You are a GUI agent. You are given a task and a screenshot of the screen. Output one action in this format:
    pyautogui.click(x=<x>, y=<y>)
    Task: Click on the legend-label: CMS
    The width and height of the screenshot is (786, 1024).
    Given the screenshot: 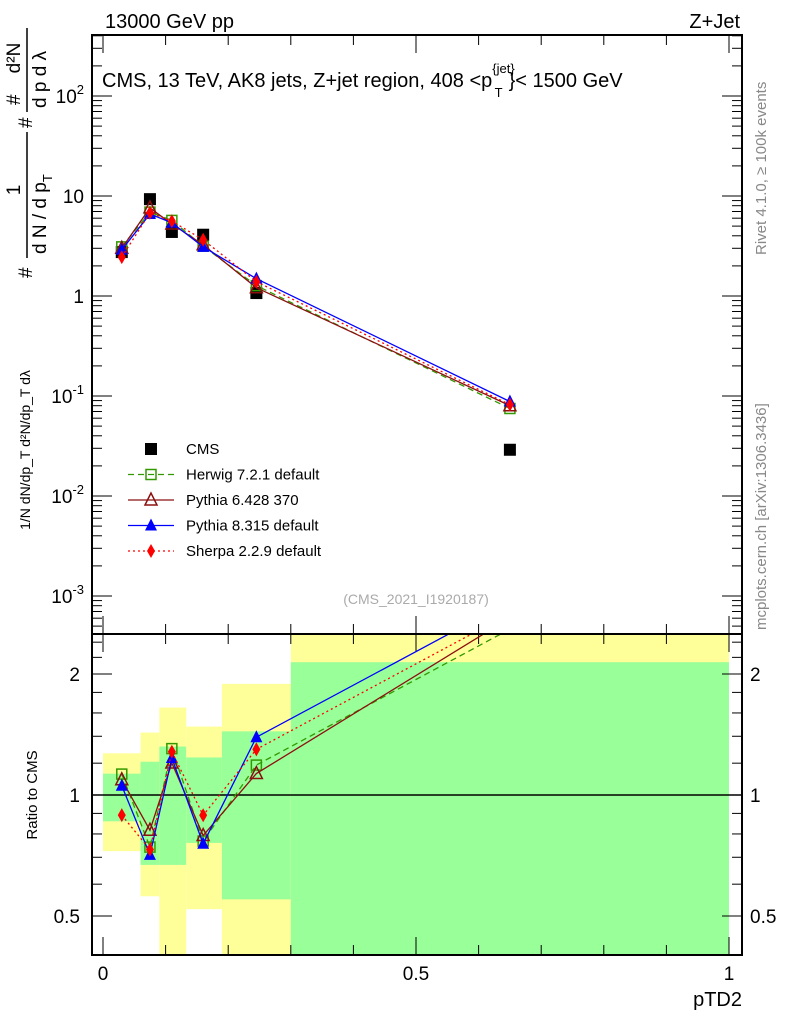 What is the action you would take?
    pyautogui.click(x=202, y=449)
    